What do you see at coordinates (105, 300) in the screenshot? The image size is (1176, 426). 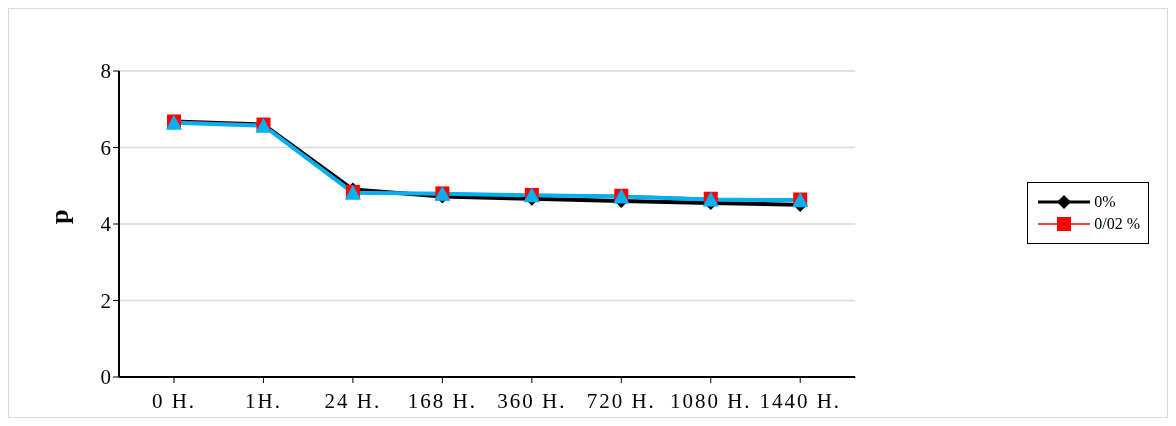 I see `y-tick-label: 2` at bounding box center [105, 300].